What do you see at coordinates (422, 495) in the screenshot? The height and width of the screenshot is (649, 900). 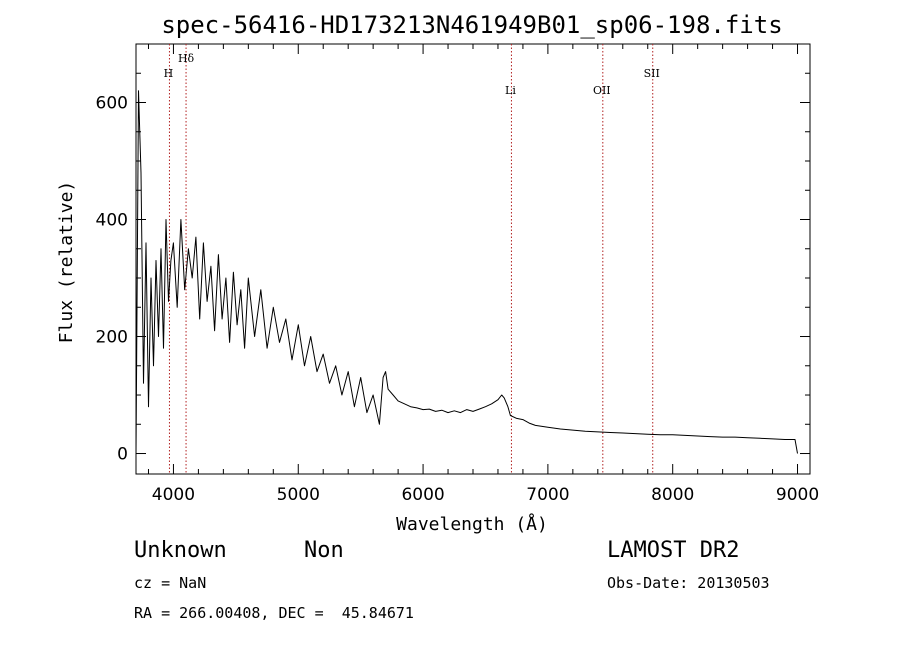 I see `x-tick-label: 6000` at bounding box center [422, 495].